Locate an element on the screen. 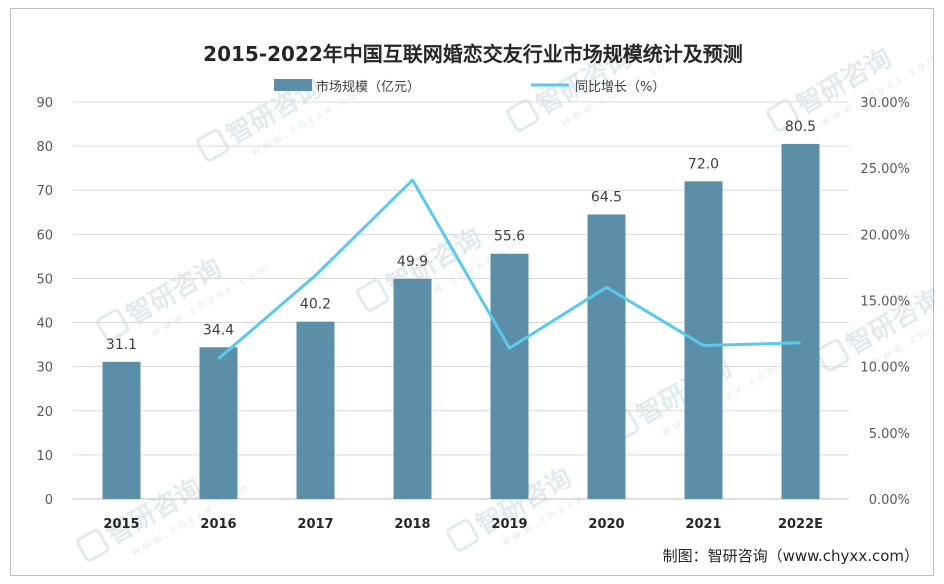 This screenshot has width=944, height=584. y-right-tick-label: 25.00% is located at coordinates (885, 169).